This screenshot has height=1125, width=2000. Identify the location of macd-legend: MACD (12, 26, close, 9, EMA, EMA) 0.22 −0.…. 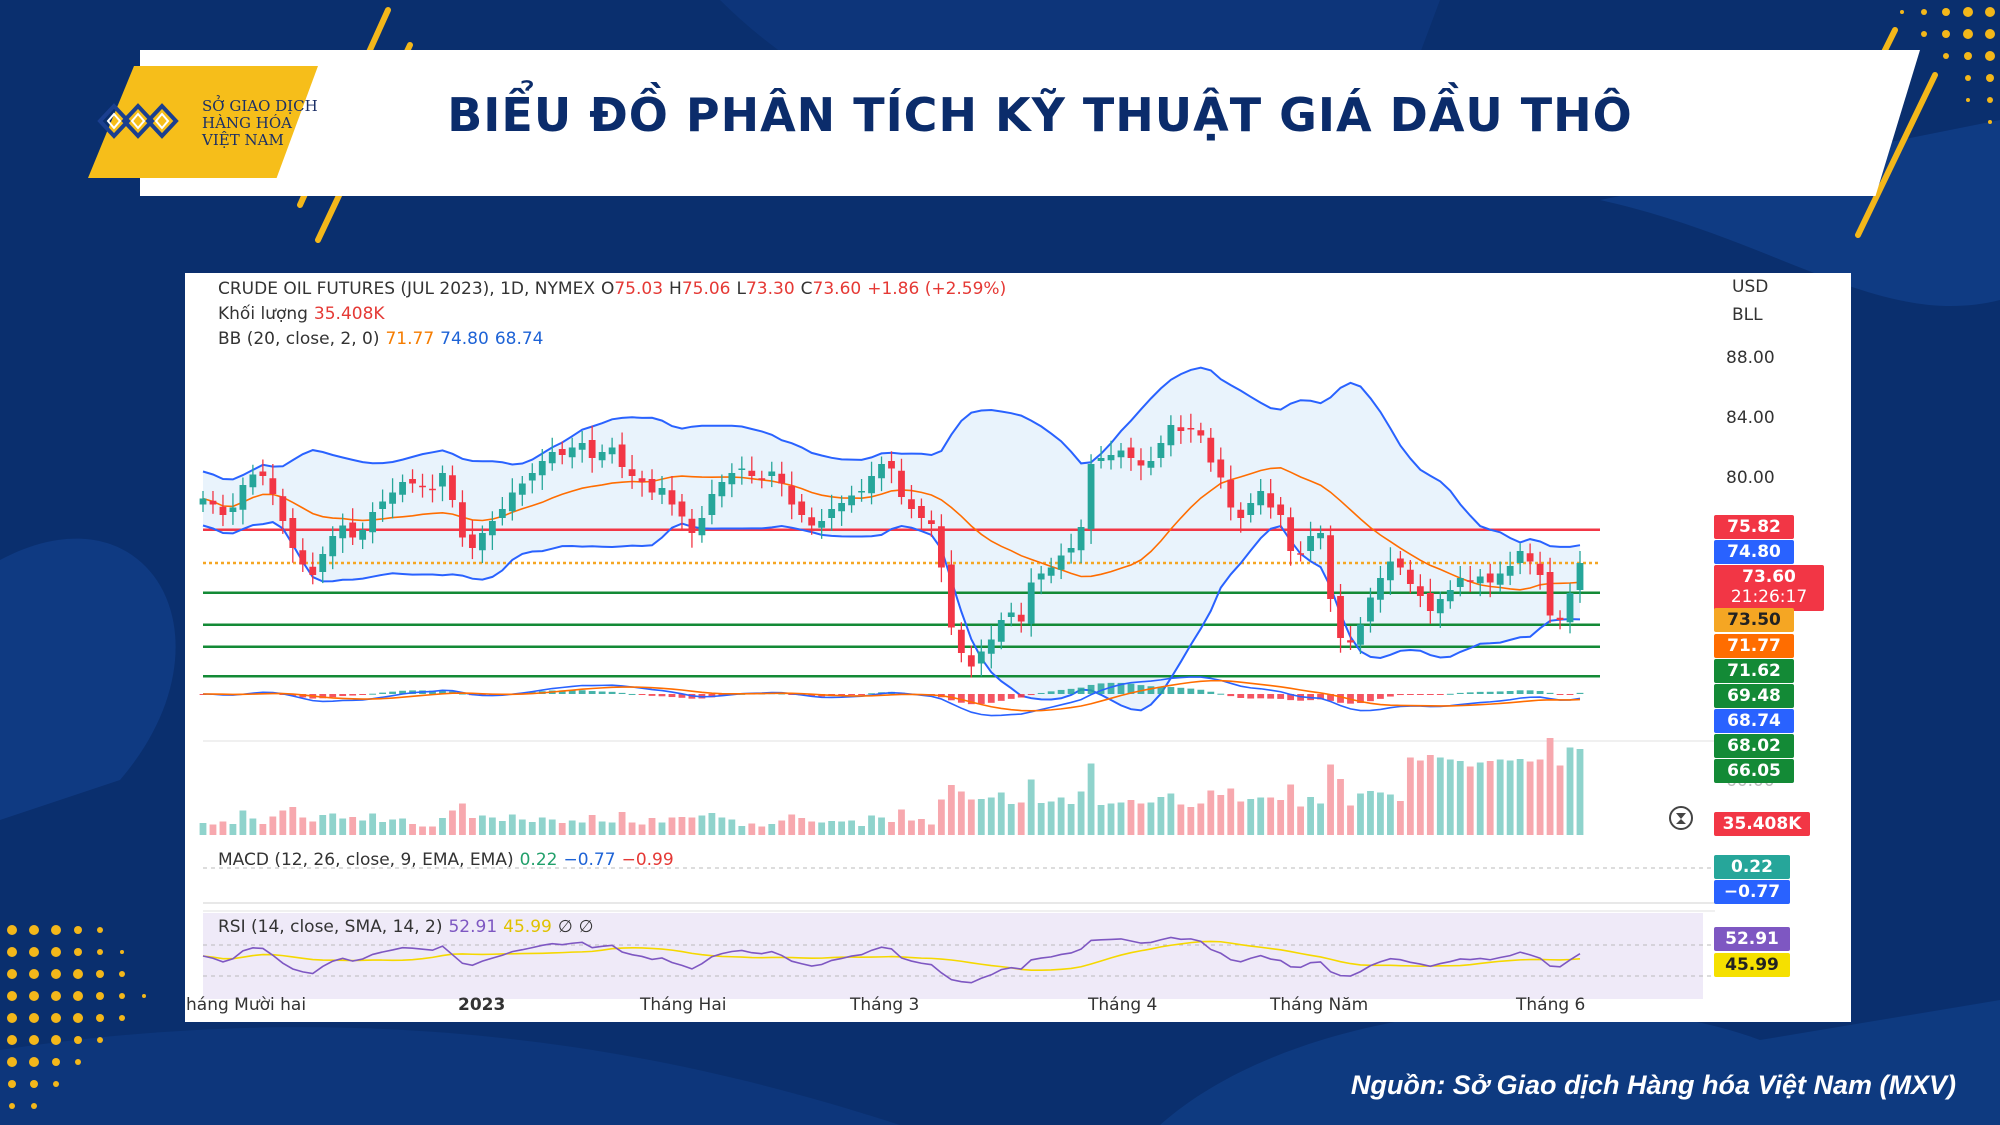
(449, 860).